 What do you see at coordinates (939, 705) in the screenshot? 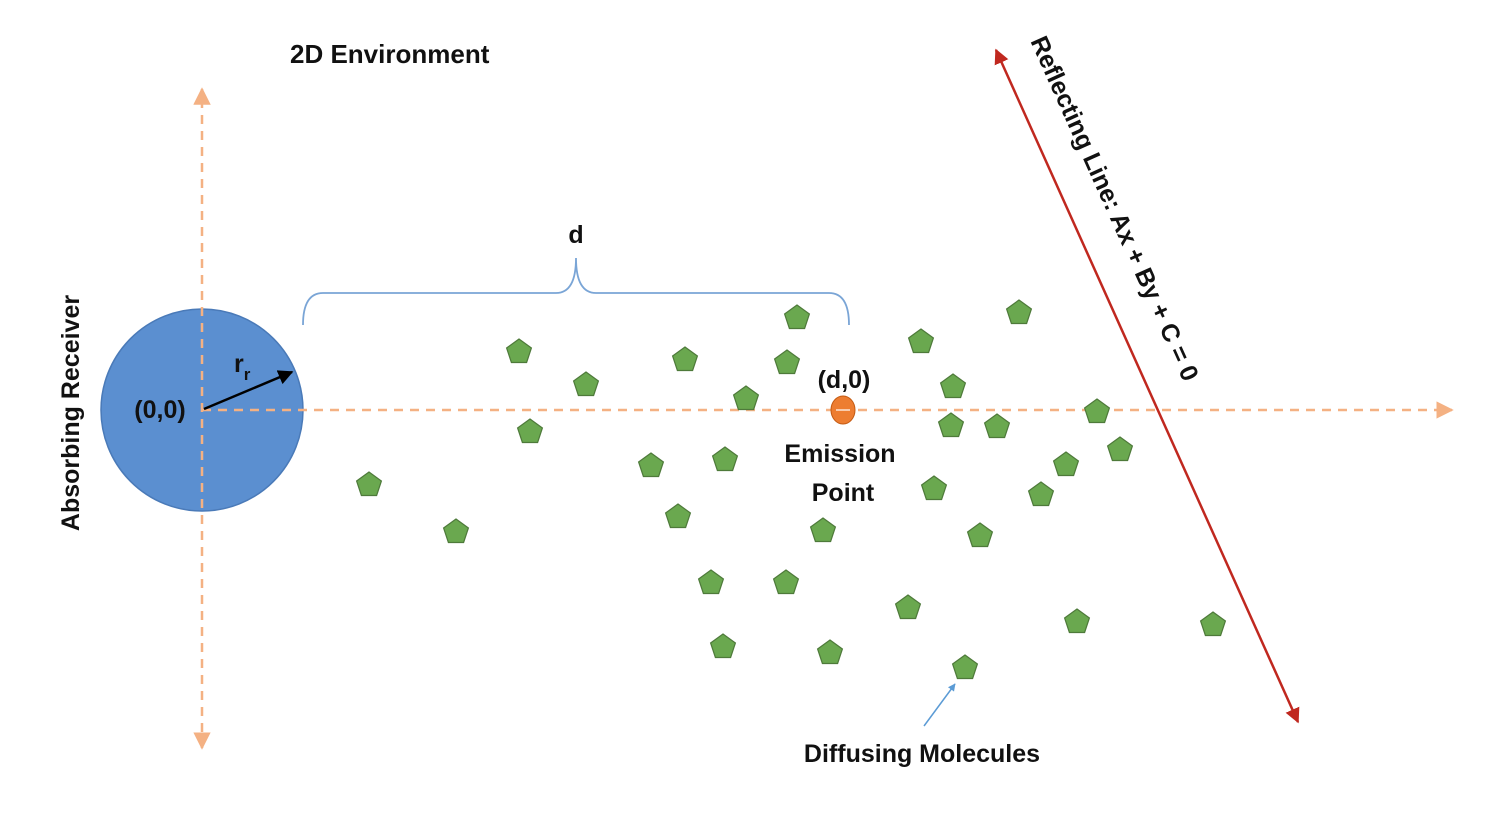
I see `molecules-pointer-arrow` at bounding box center [939, 705].